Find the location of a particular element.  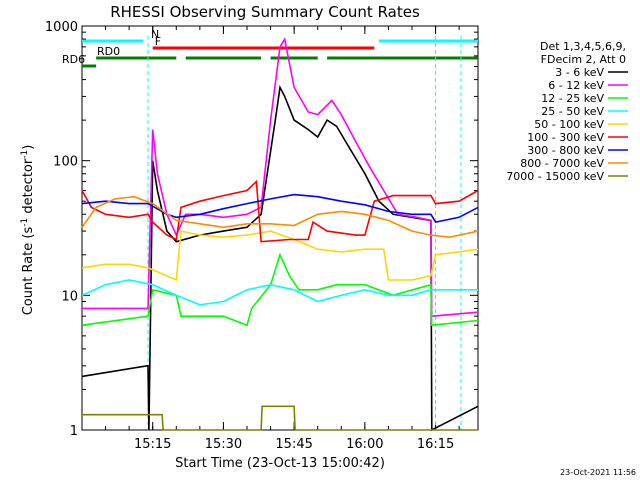

x-tick-label: 15:45 is located at coordinates (293, 444).